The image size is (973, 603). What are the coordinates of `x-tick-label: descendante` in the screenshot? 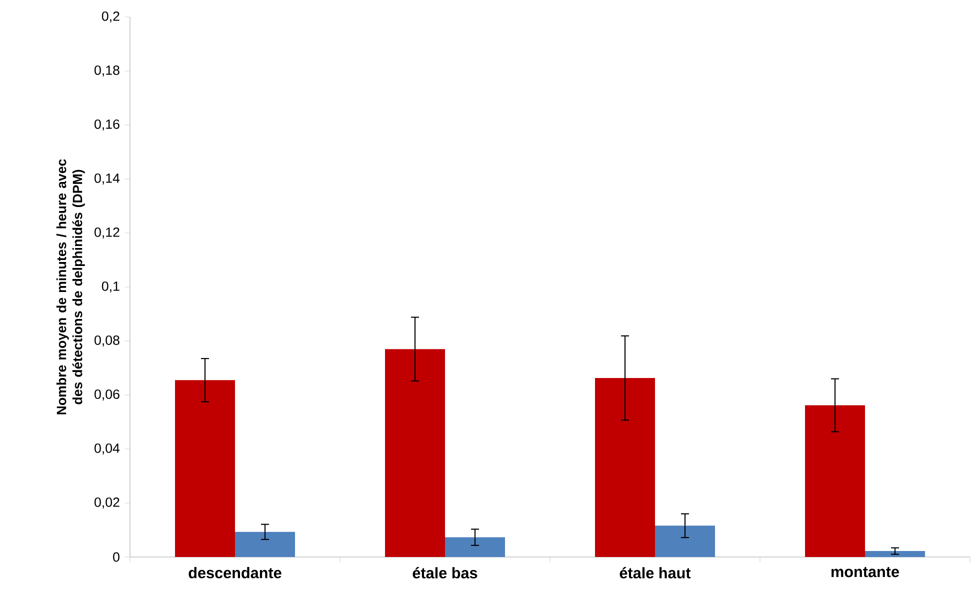 It's located at (235, 572).